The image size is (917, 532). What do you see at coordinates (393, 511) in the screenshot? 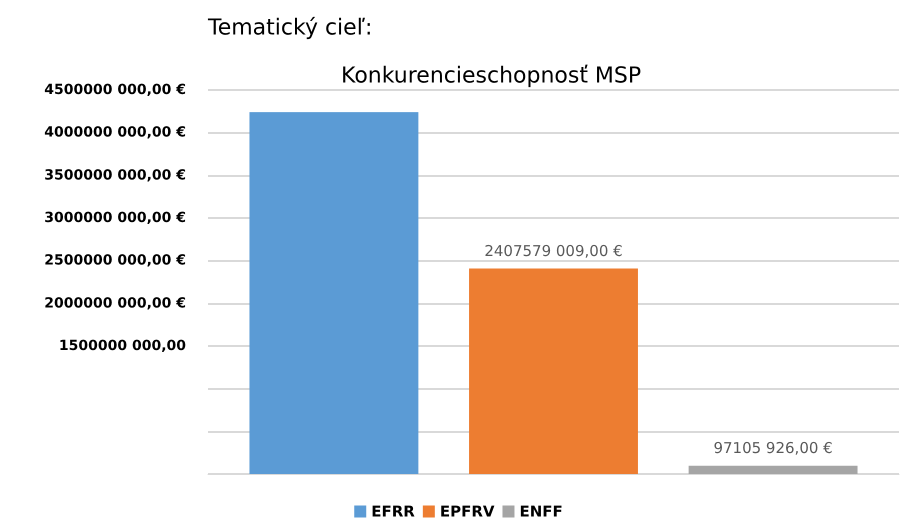
I see `legend-label: EFRR` at bounding box center [393, 511].